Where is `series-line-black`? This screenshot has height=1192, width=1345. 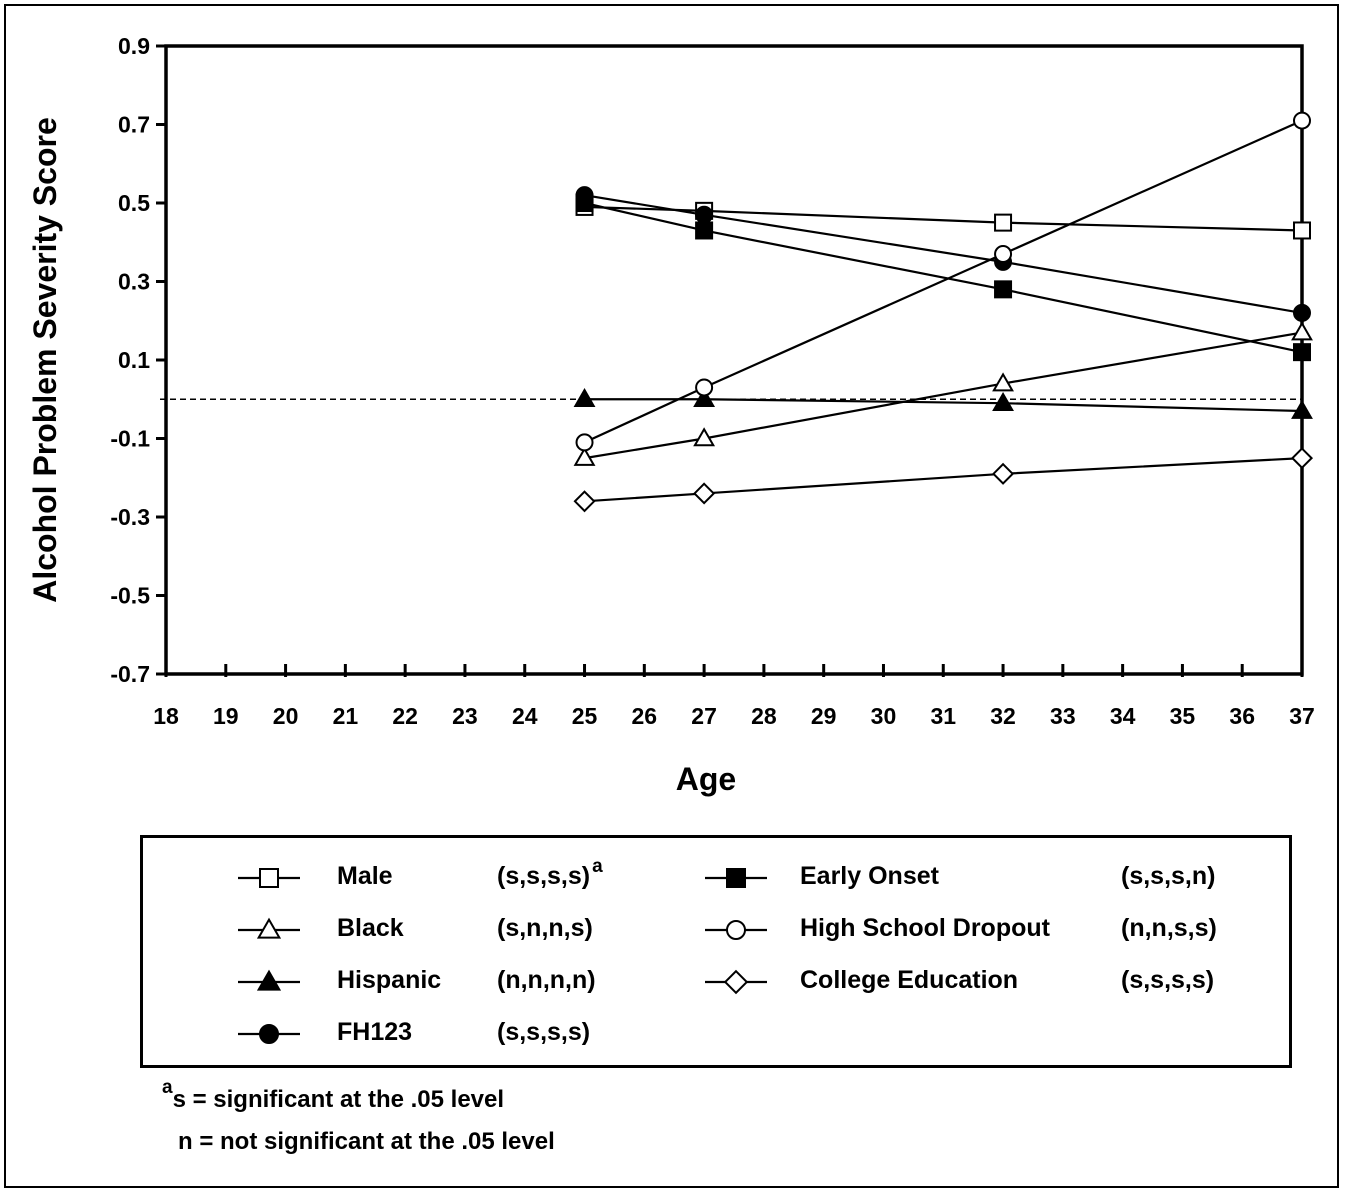 series-line-black is located at coordinates (943, 395).